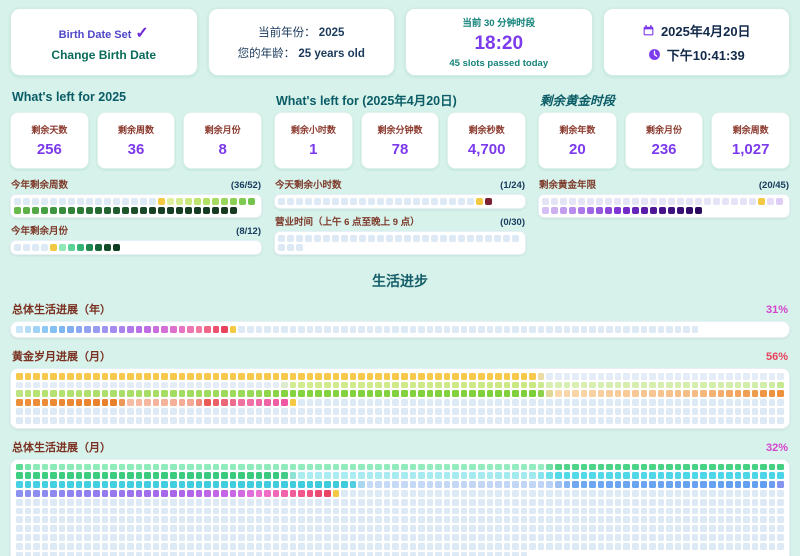 The width and height of the screenshot is (800, 556). I want to click on percent-value: 31%, so click(776, 310).